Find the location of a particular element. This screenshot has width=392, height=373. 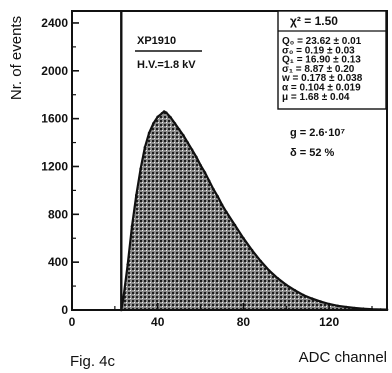

fit-param-line: χ² = 1.50 is located at coordinates (314, 21).